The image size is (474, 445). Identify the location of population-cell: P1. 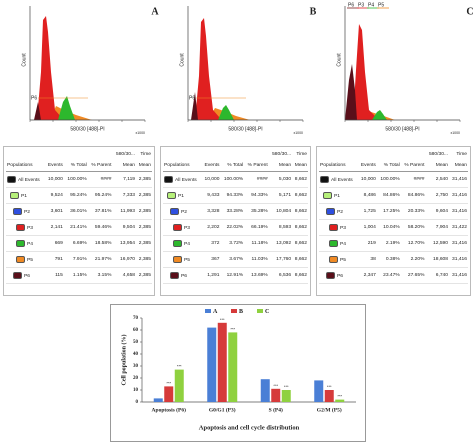
(338, 195).